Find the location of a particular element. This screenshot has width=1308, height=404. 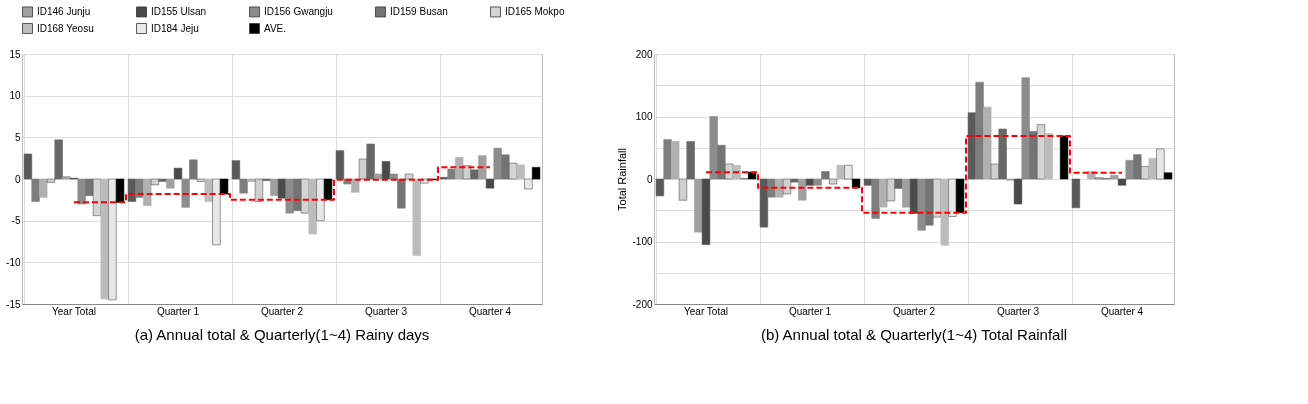

y-tick-label: -10 is located at coordinates (13, 262).